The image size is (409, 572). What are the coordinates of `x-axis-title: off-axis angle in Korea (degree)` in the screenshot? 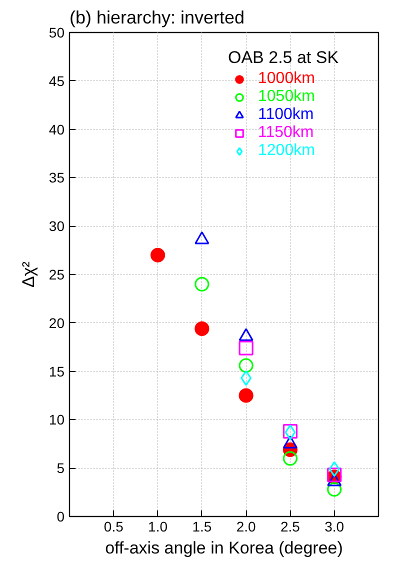 It's located at (224, 548).